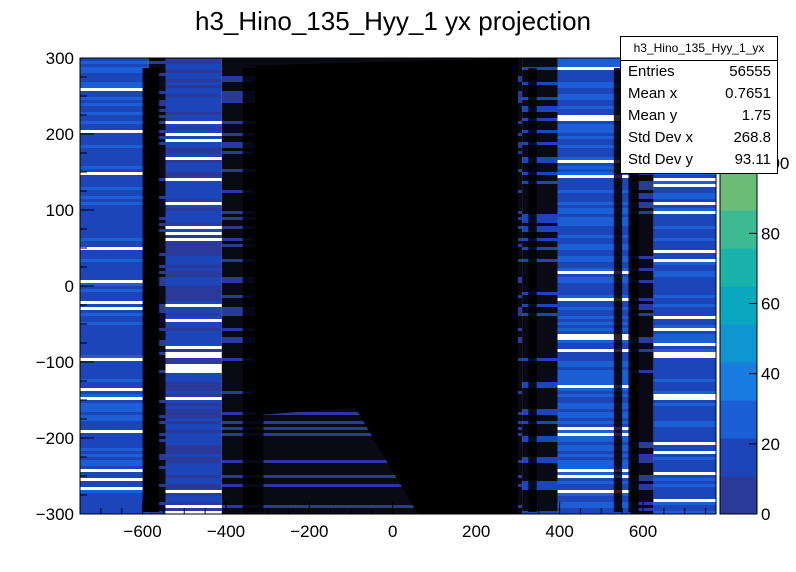  What do you see at coordinates (193, 284) in the screenshot?
I see `heatmap-band` at bounding box center [193, 284].